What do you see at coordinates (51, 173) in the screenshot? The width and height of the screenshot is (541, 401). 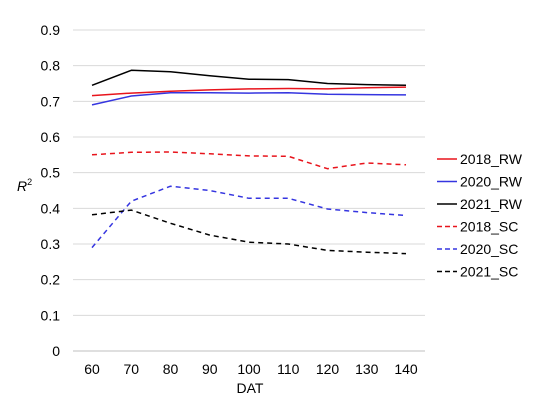 I see `y-tick-label: 0.5` at bounding box center [51, 173].